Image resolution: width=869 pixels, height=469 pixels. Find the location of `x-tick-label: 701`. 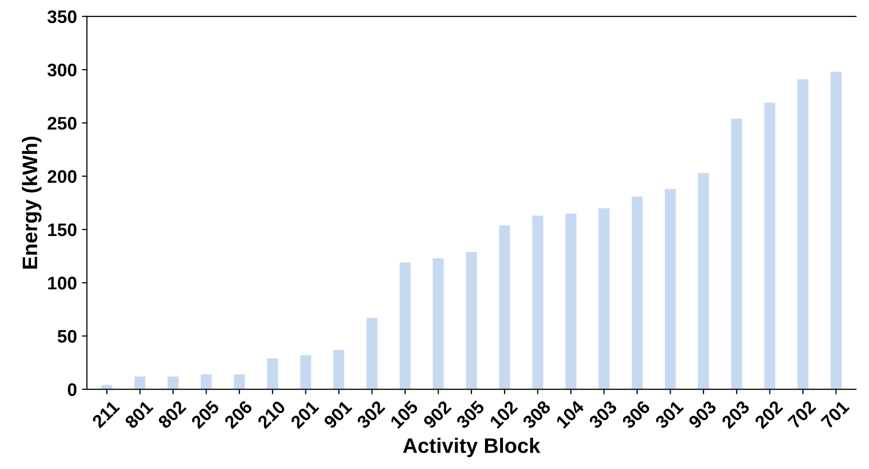

x-tick-label: 701 is located at coordinates (835, 415).